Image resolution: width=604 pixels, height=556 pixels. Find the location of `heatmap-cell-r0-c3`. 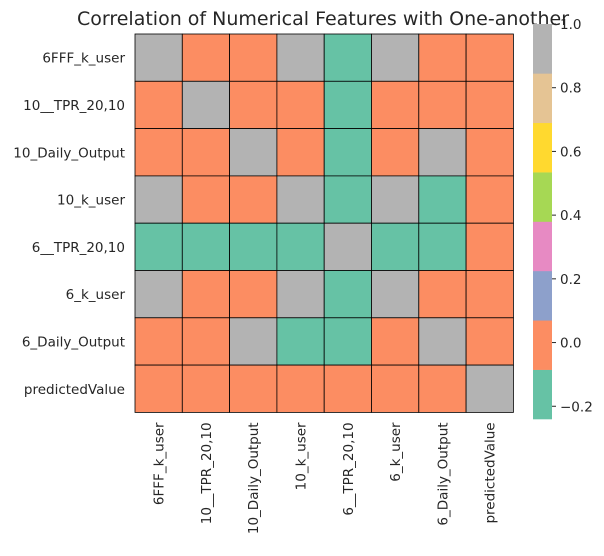

heatmap-cell-r0-c3 is located at coordinates (300, 57).